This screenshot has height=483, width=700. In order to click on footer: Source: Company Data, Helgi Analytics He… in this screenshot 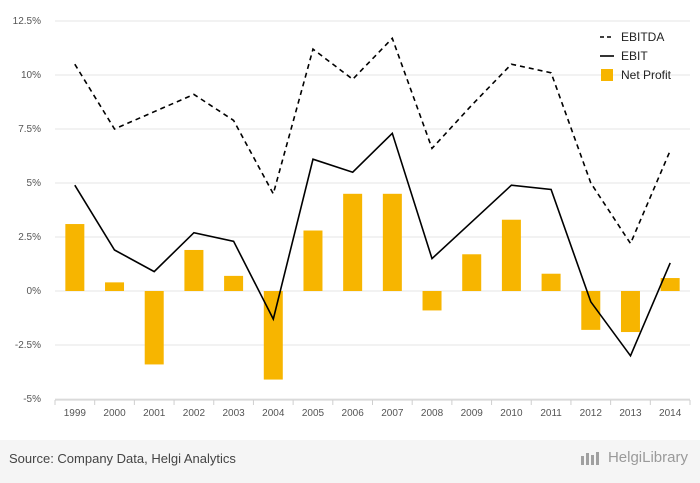, I will do `click(350, 461)`.